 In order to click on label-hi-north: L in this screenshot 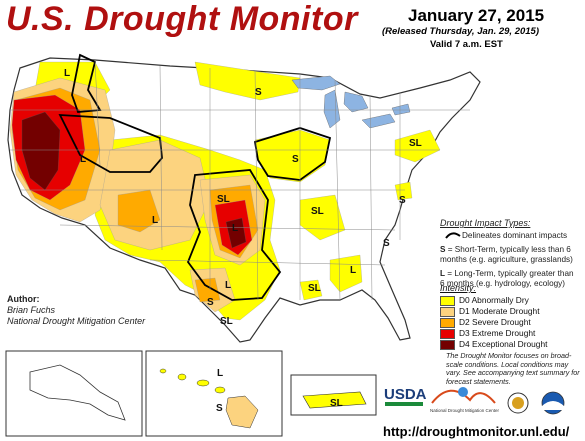, I will do `click(220, 373)`.